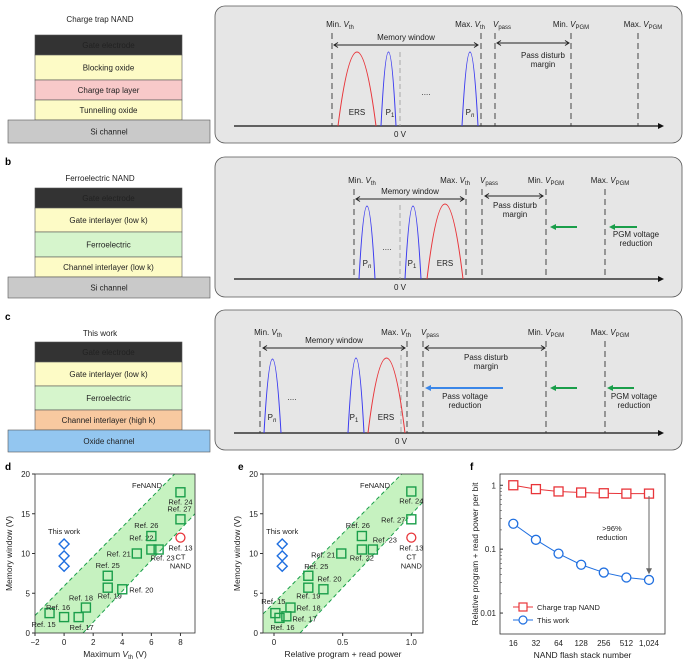 The image size is (685, 659). I want to click on layer-label: Channel interlayer (low k), so click(108, 267).